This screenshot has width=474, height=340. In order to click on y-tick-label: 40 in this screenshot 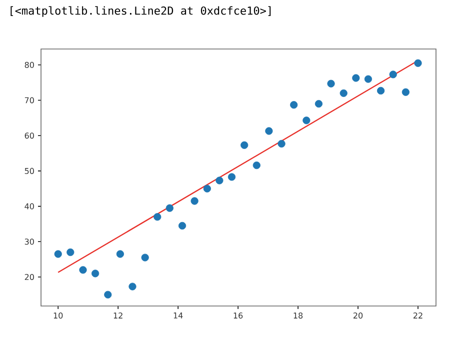, I will do `click(29, 206)`.